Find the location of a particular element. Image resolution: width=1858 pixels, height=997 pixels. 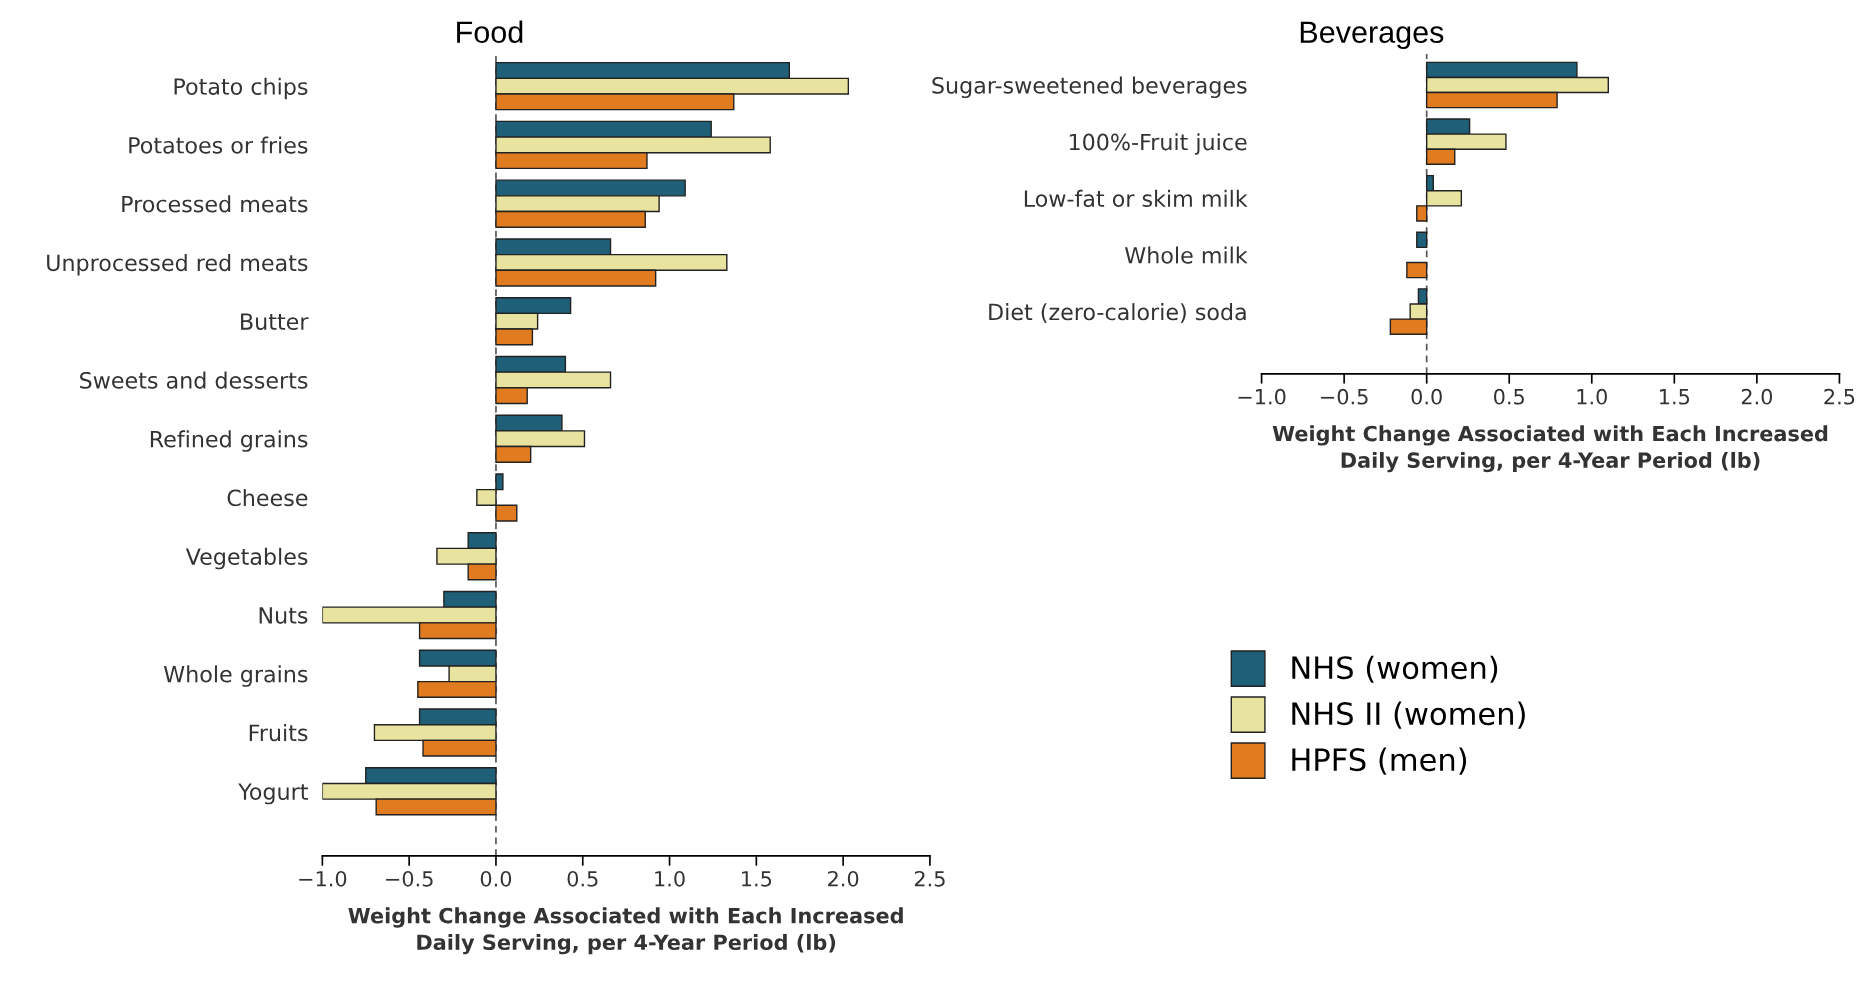

y-tick-label: Refined grains is located at coordinates (229, 441).